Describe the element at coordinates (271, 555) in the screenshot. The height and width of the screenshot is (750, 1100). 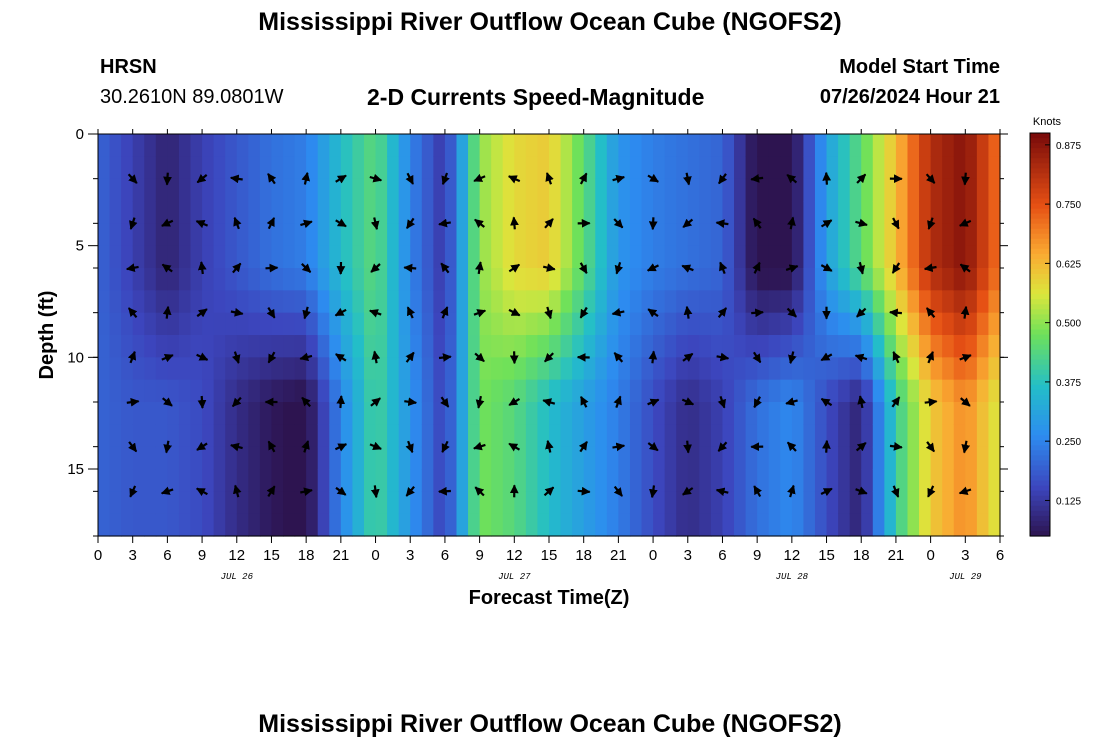
I see `x-tick-label: 15` at that location.